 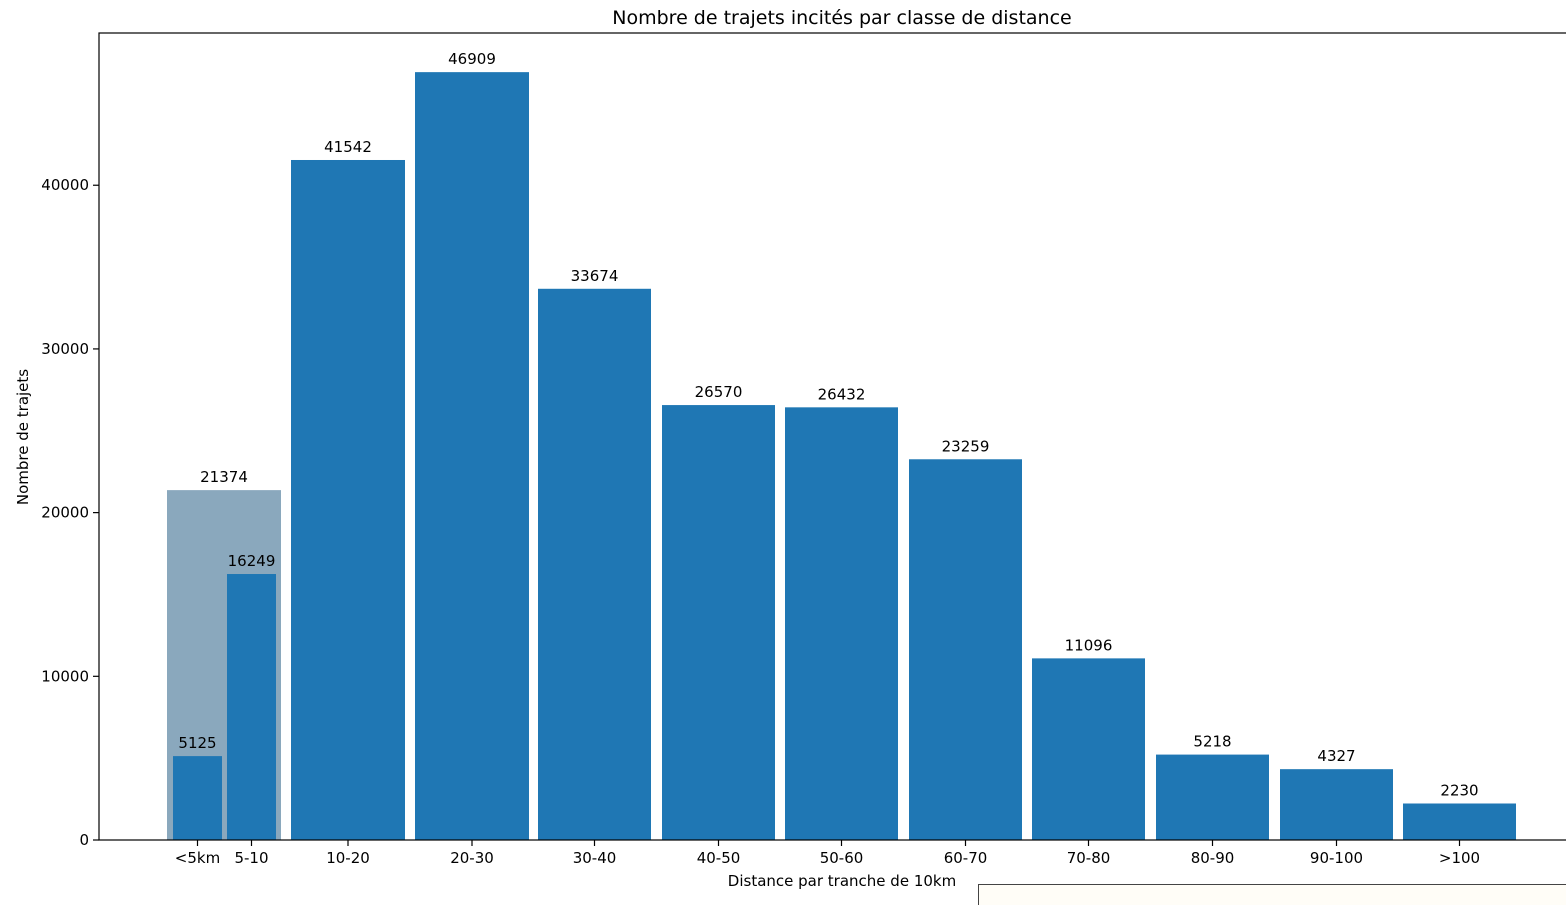 I want to click on data-label: 5125, so click(x=197, y=743).